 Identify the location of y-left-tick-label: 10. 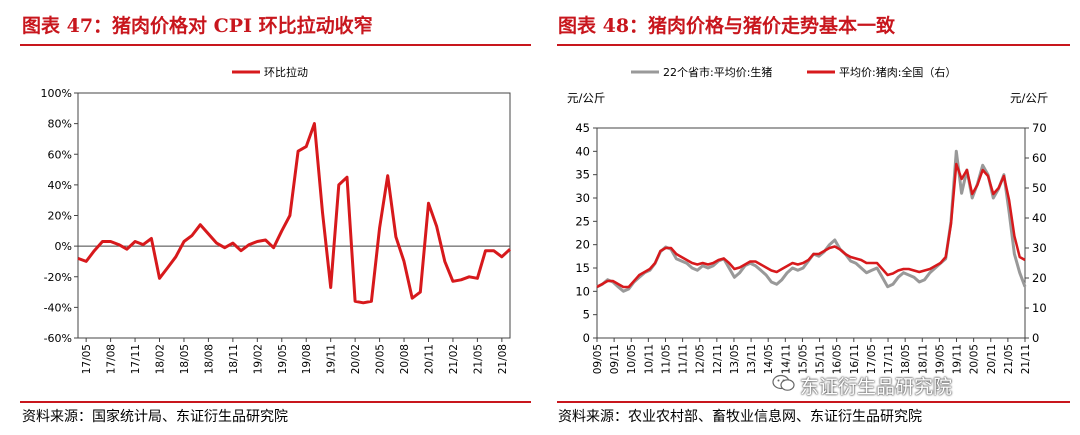
(582, 291).